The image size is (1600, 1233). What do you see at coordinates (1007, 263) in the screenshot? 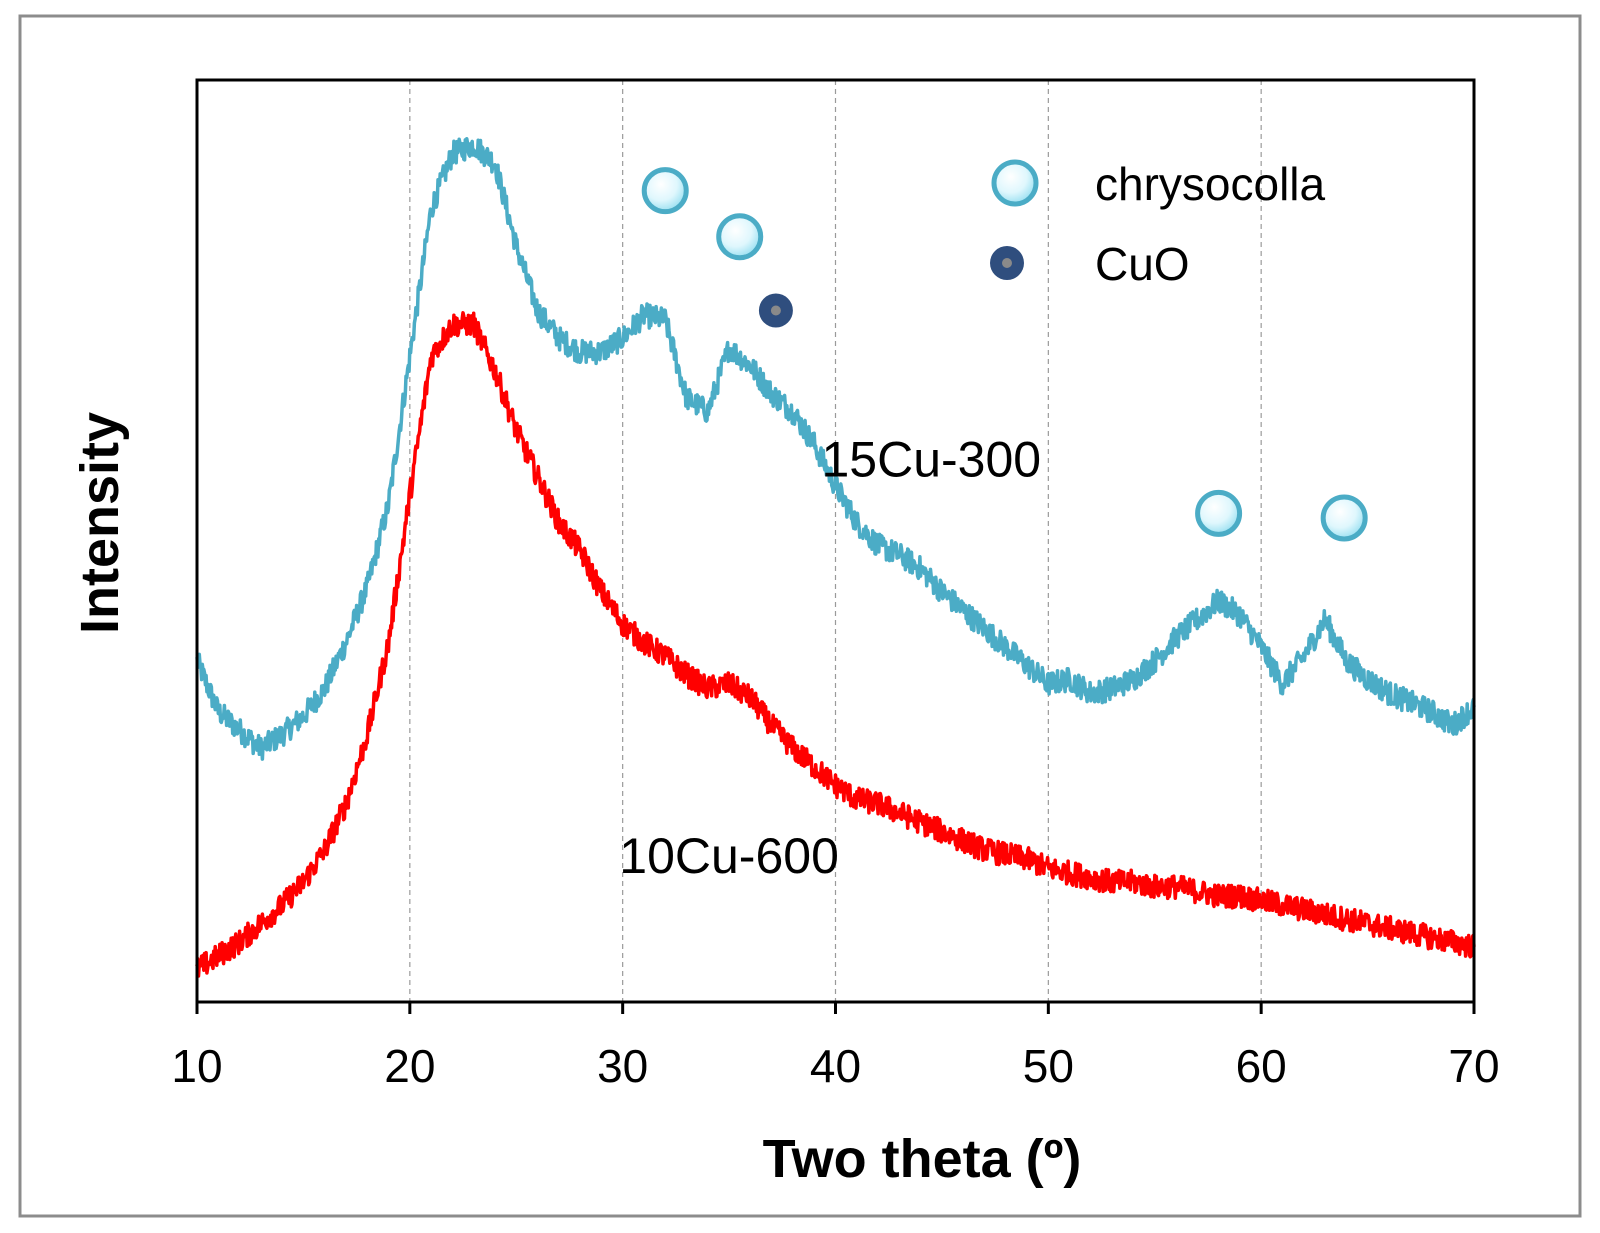
I see `legend-cuo-marker-center` at bounding box center [1007, 263].